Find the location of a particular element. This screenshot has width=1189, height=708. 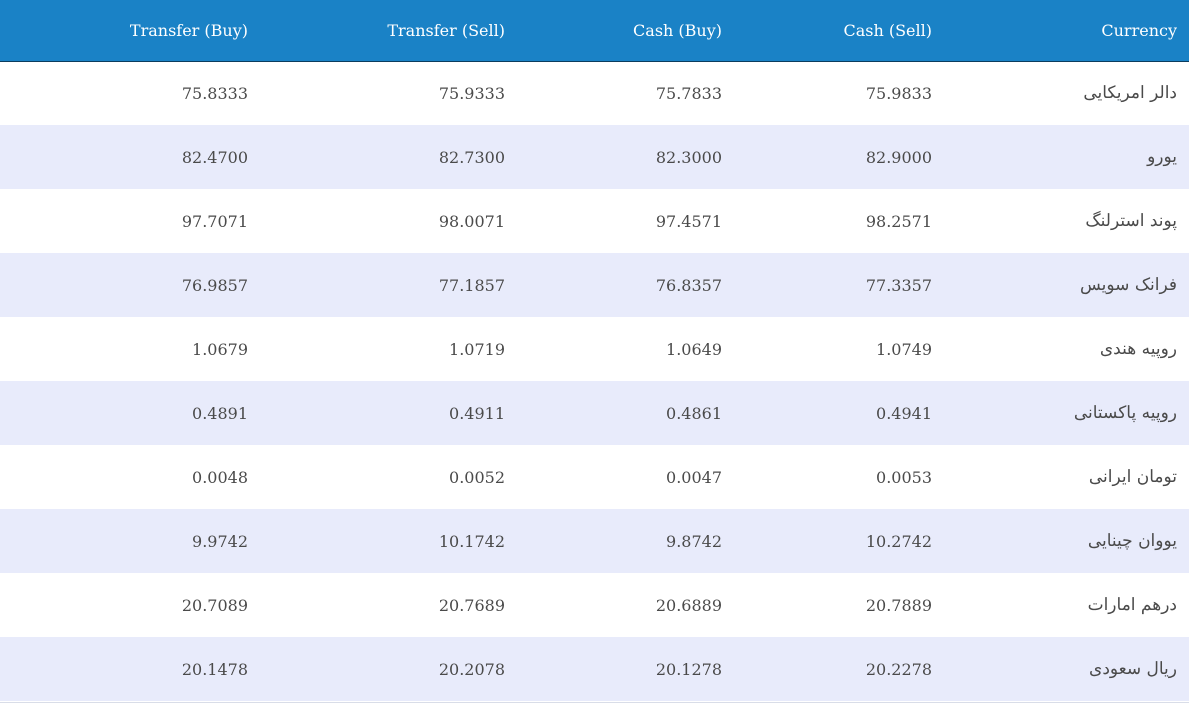

transfer-sell-cell: 20.2078 is located at coordinates (471, 669).